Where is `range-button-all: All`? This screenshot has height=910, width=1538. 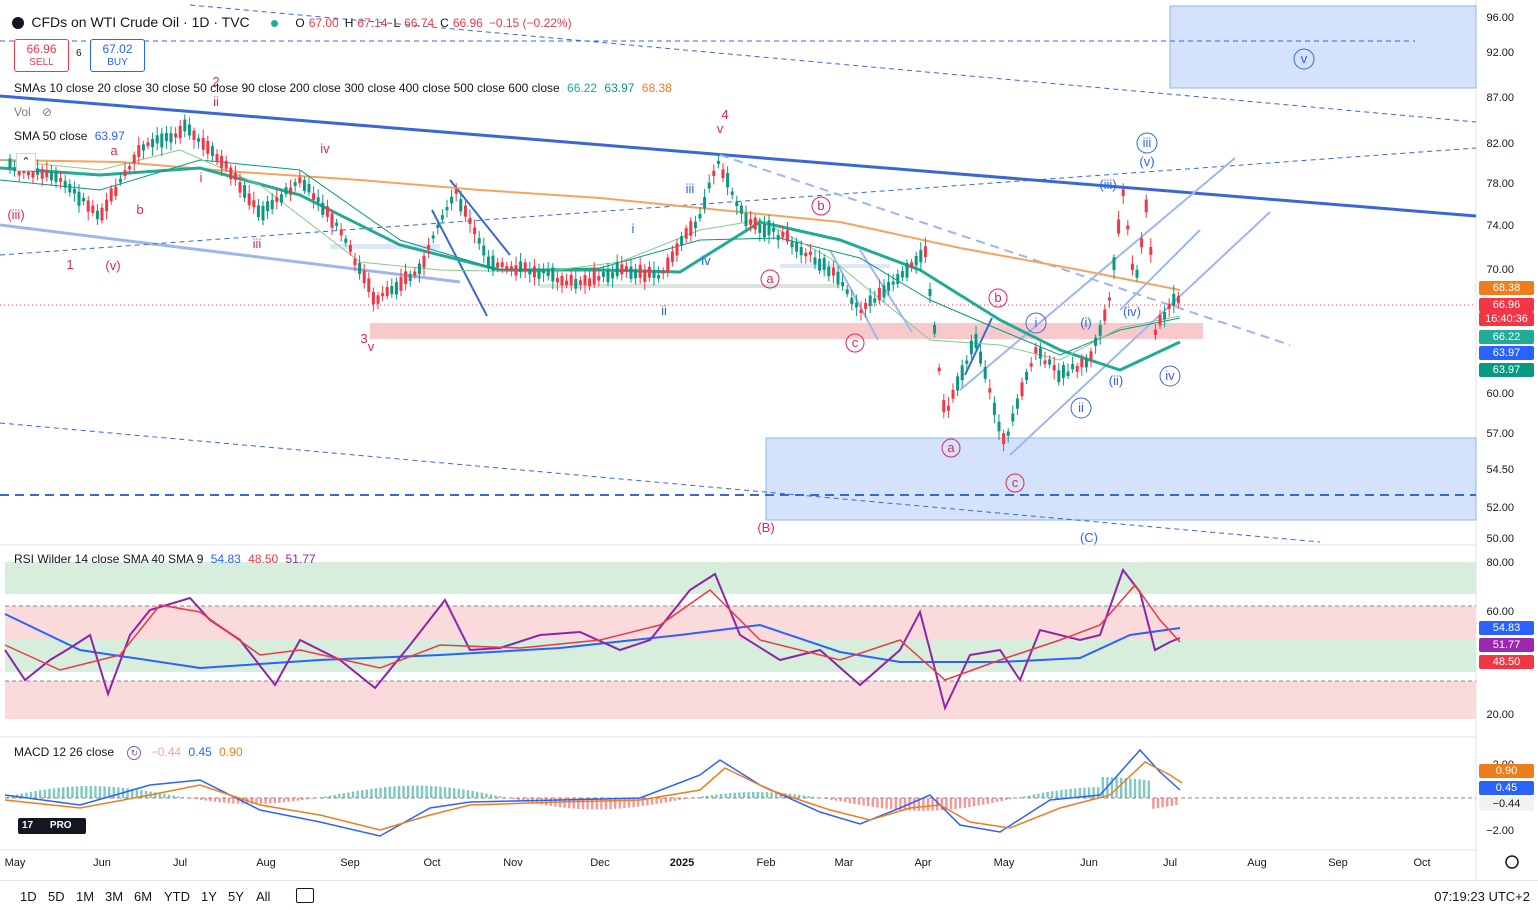 range-button-all: All is located at coordinates (263, 896).